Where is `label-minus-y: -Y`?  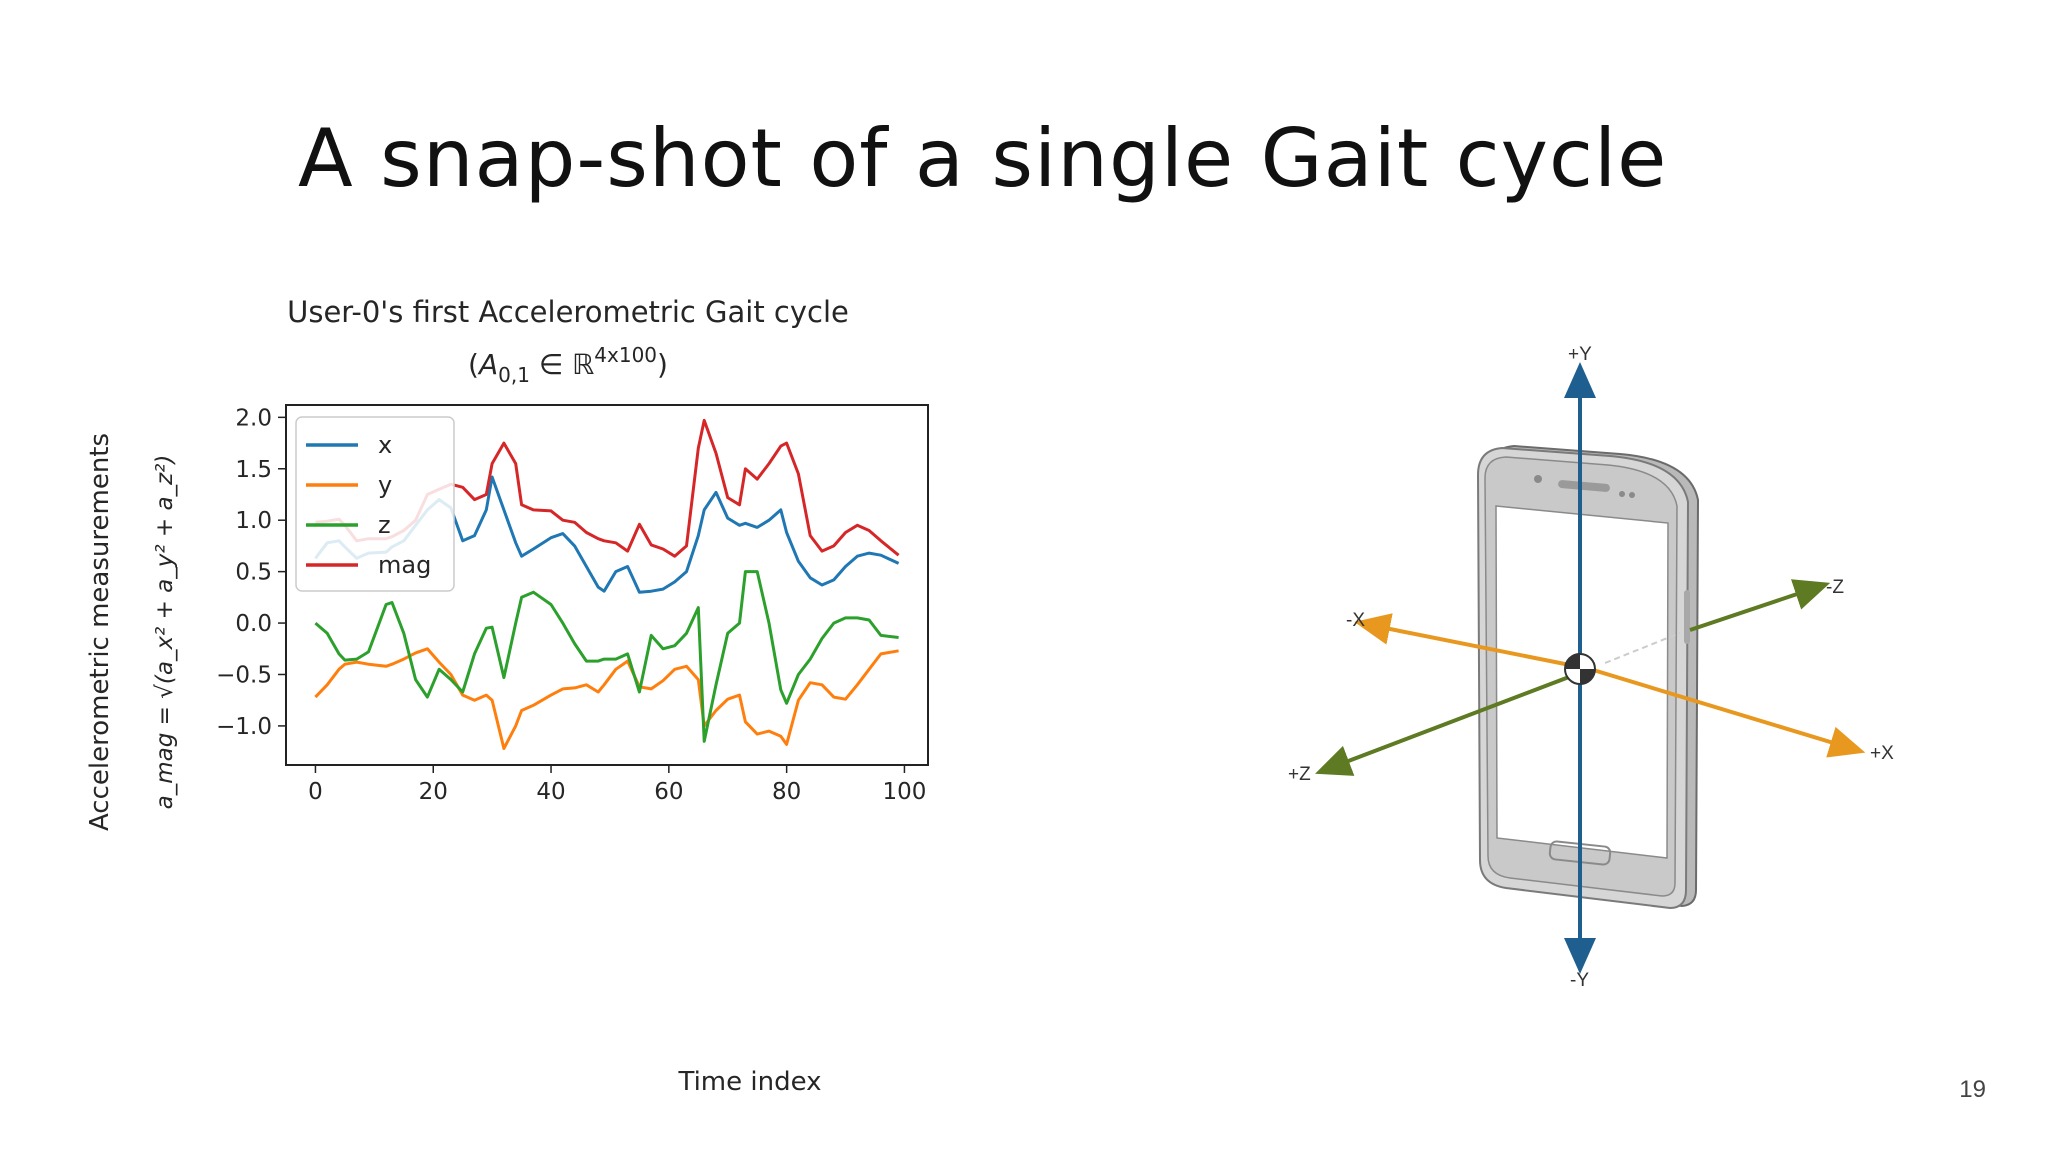 label-minus-y: -Y is located at coordinates (1579, 980).